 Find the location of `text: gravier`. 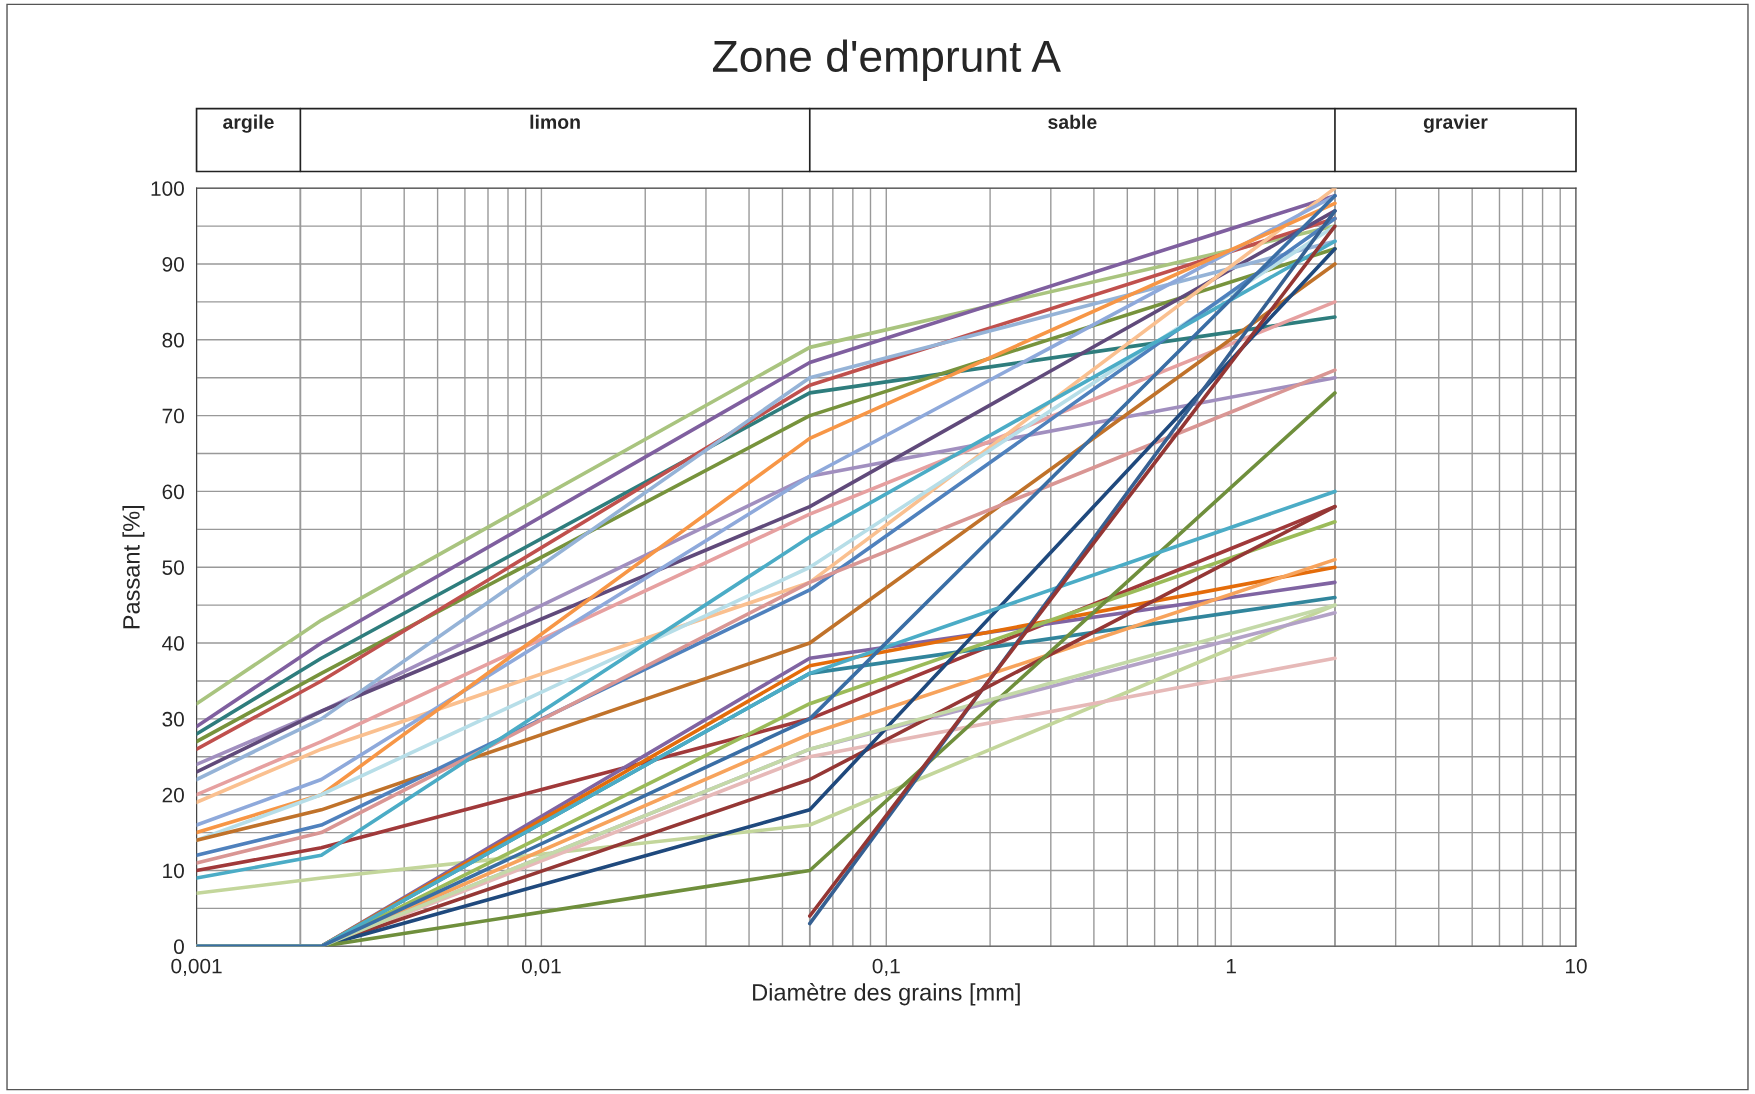

text: gravier is located at coordinates (1455, 123).